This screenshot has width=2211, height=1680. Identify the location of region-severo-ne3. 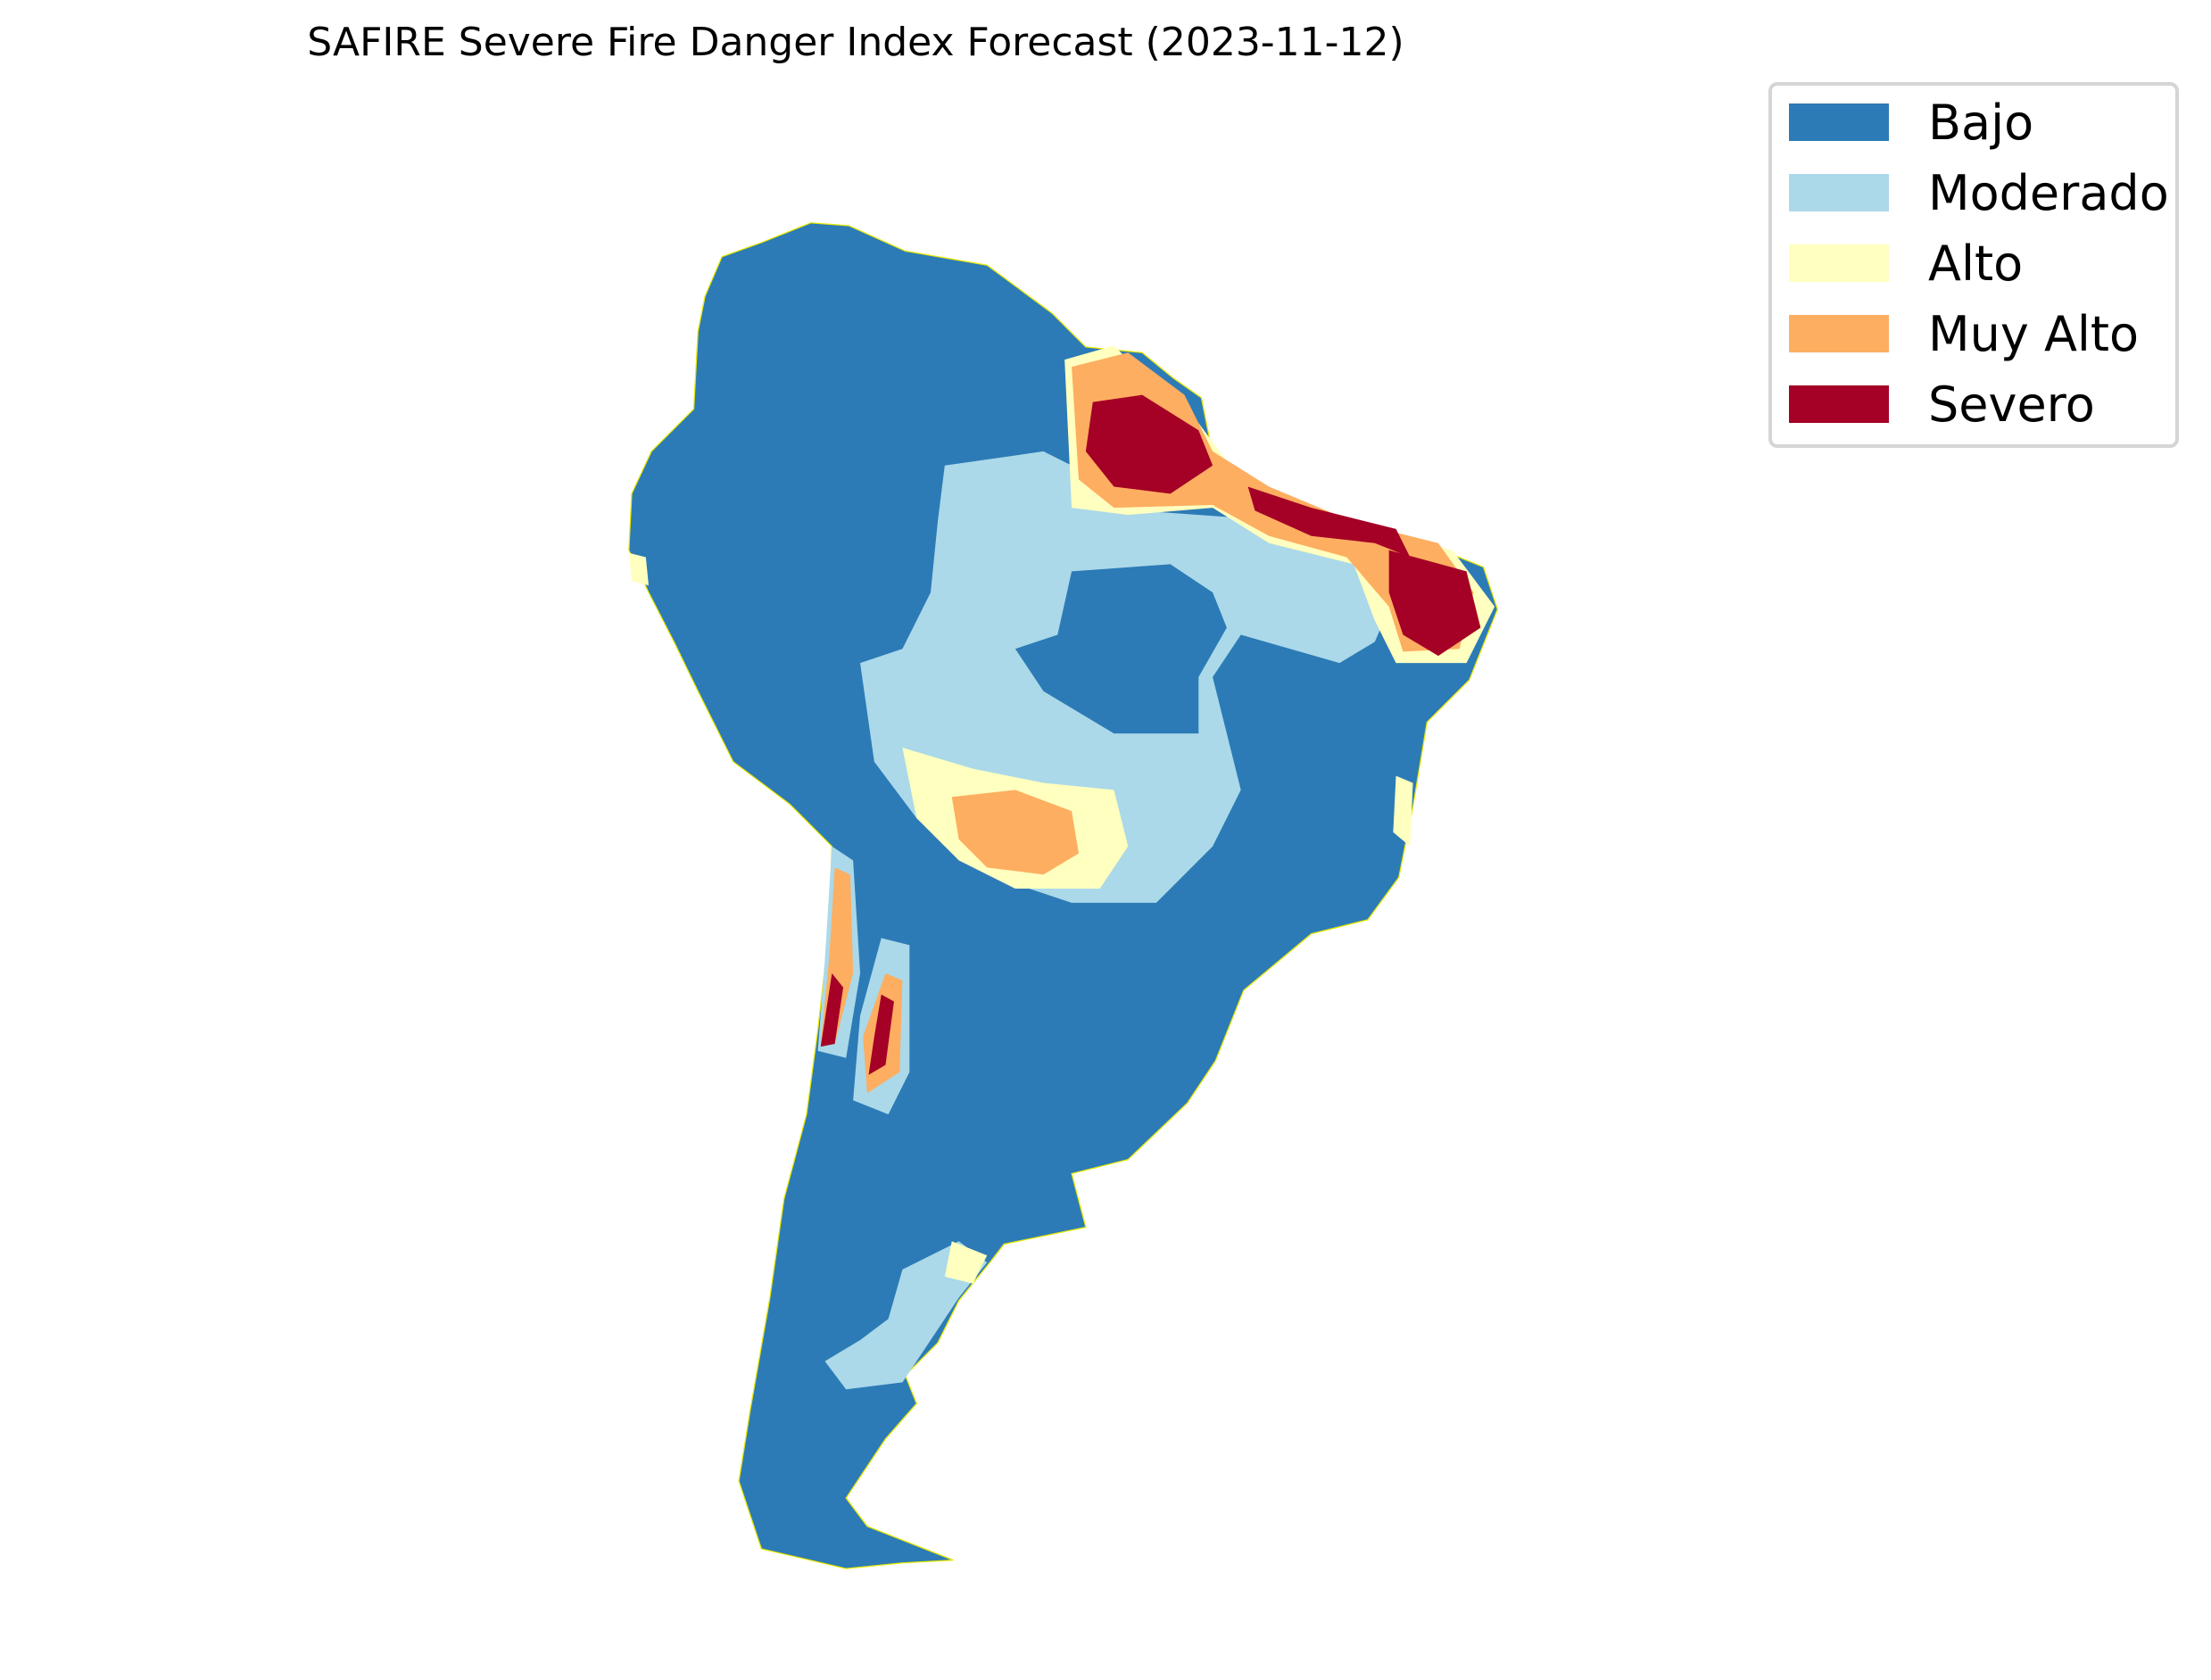
(1434, 603).